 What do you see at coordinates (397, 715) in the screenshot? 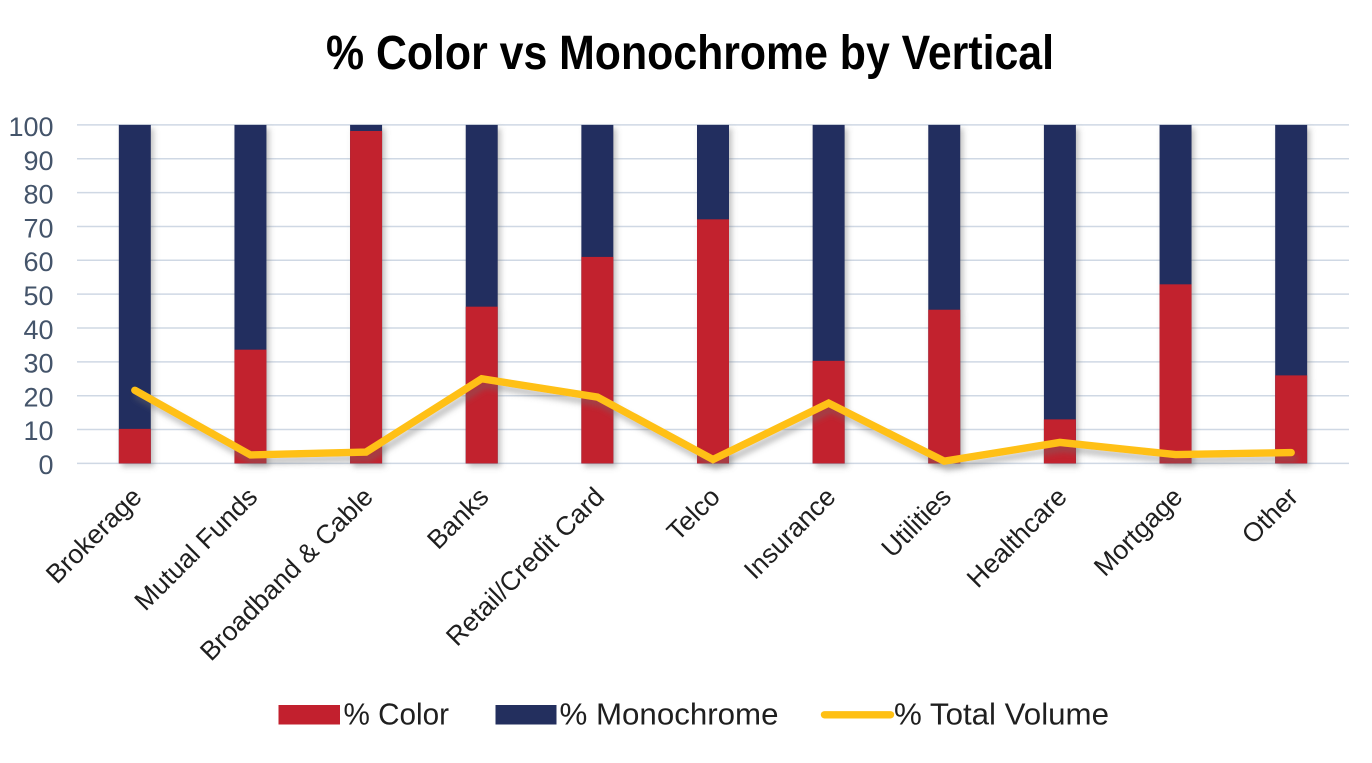
I see `svg-text: % Color` at bounding box center [397, 715].